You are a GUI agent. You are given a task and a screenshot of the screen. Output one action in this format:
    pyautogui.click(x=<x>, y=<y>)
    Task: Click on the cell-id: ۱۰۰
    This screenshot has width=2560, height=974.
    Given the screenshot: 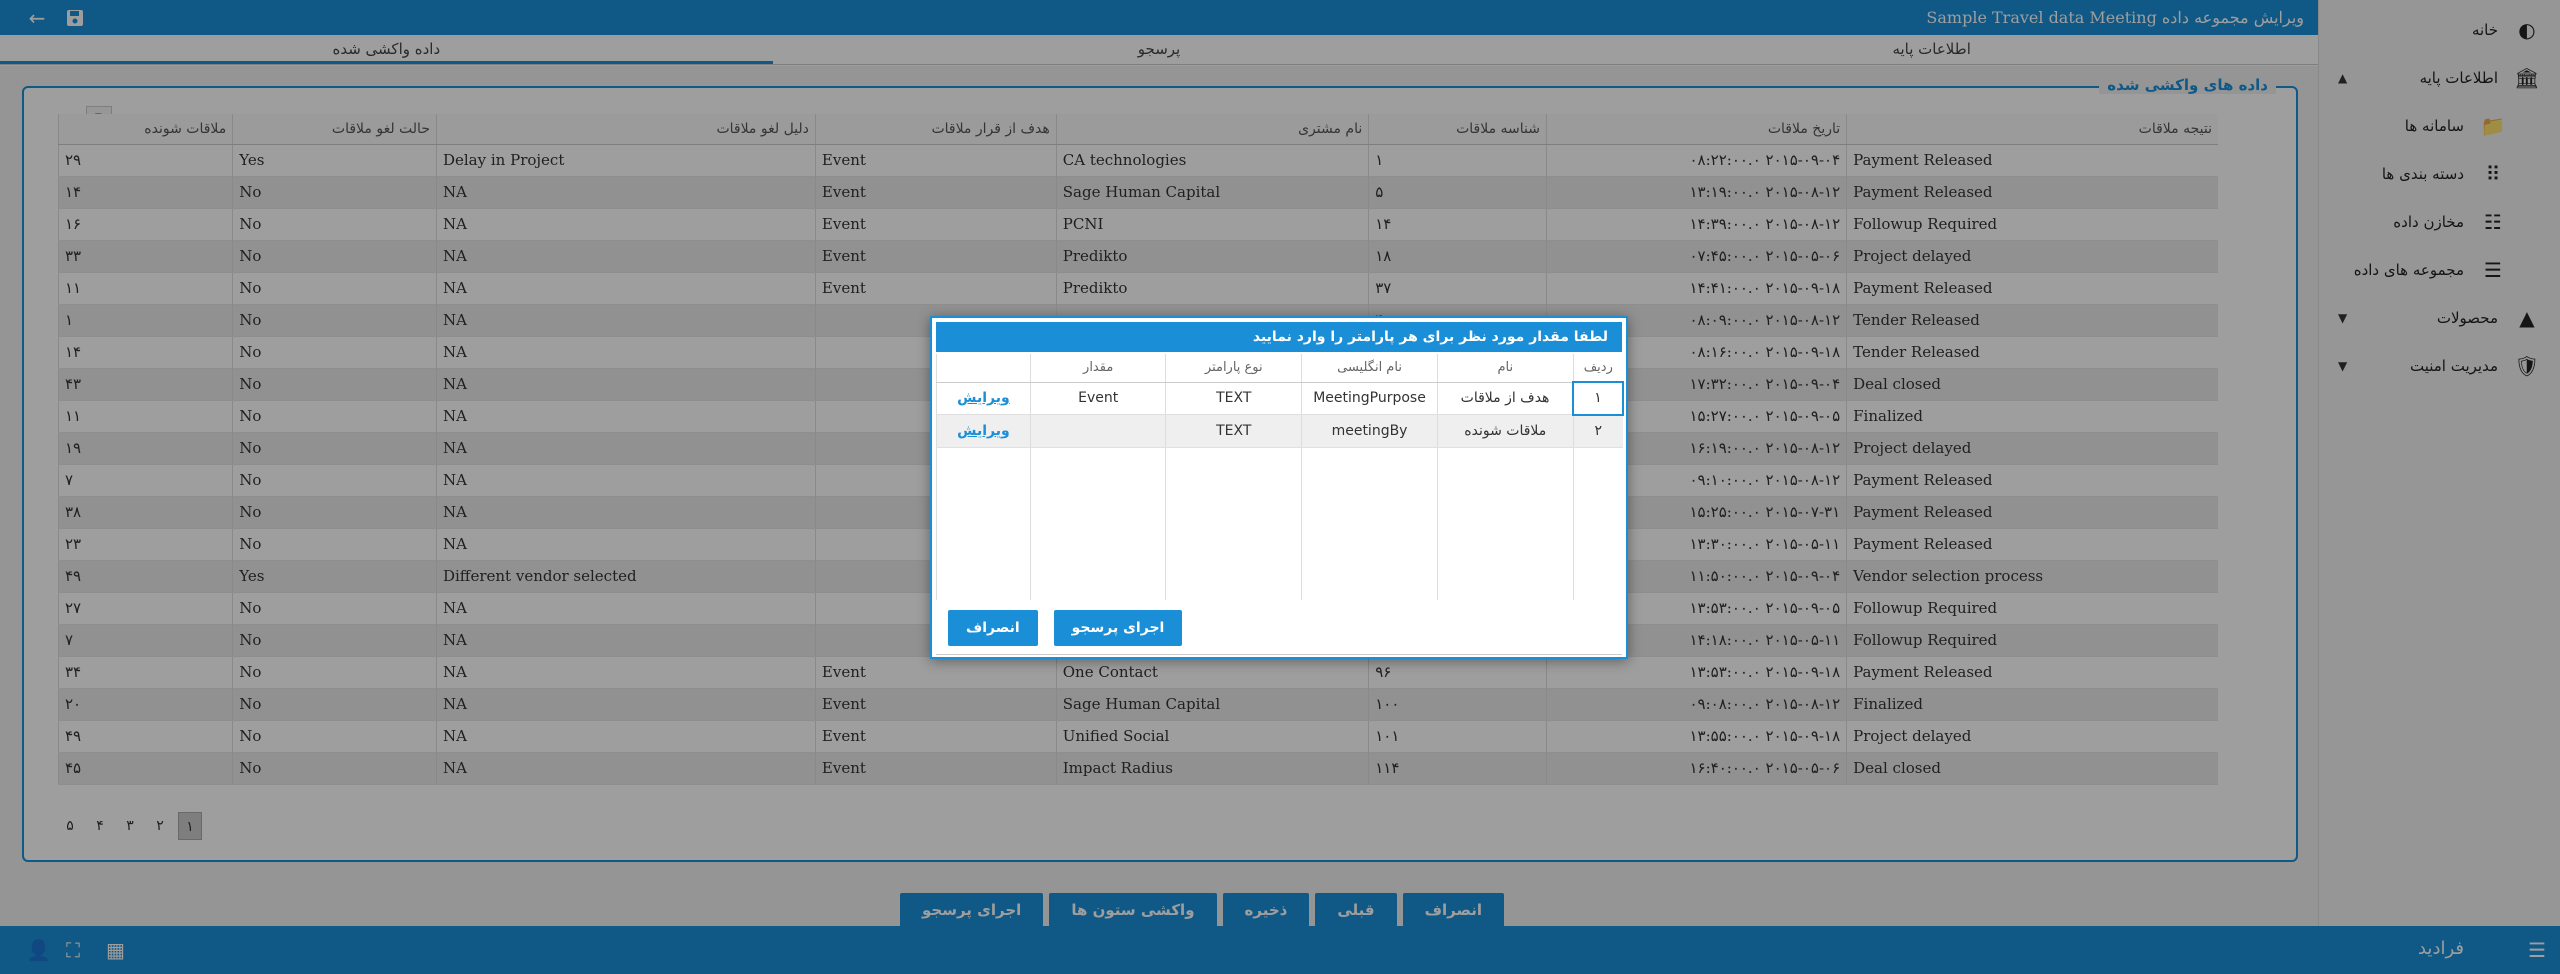 What is the action you would take?
    pyautogui.click(x=1457, y=704)
    